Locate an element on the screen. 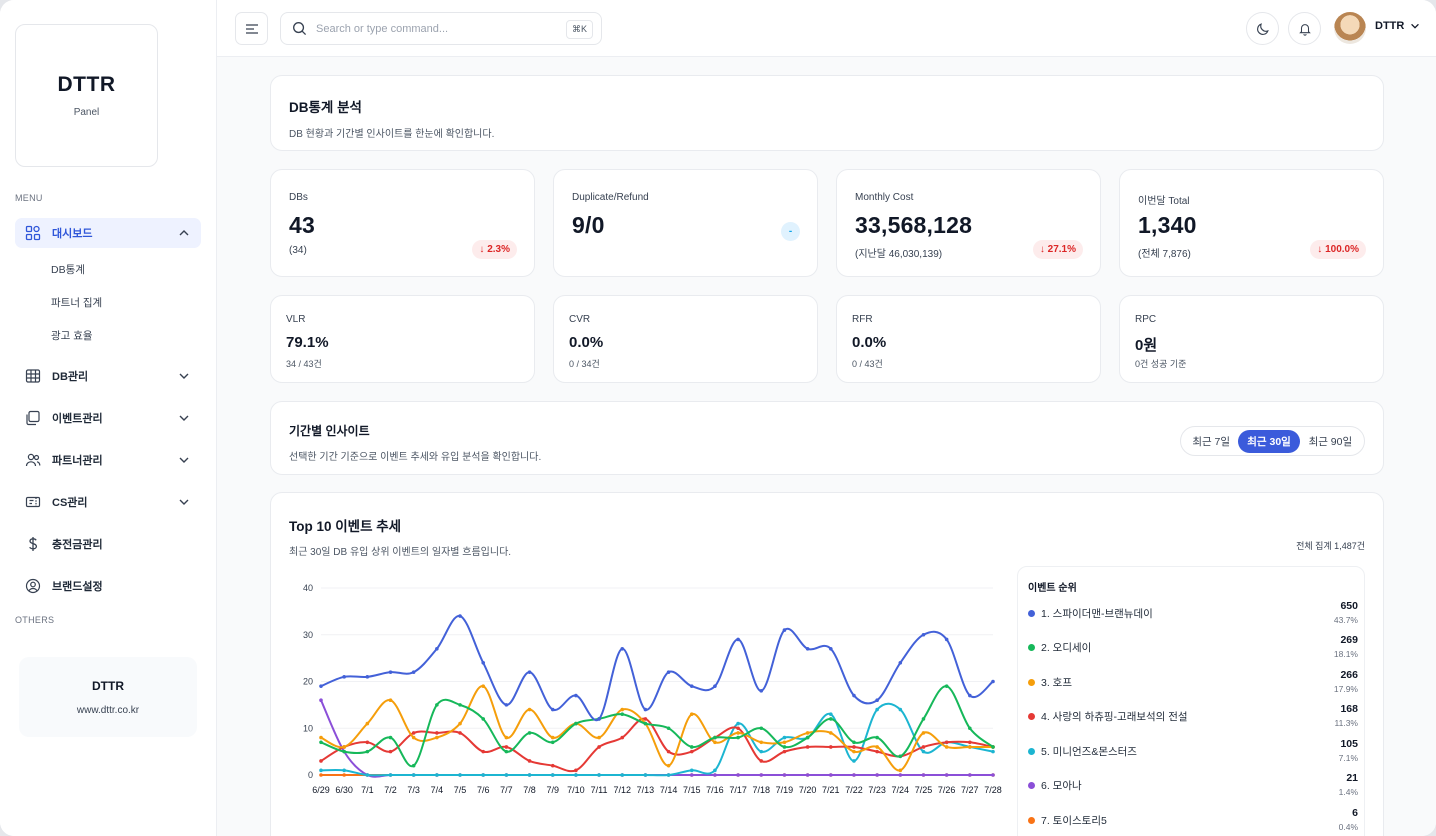 The width and height of the screenshot is (1436, 836). notification-button is located at coordinates (1304, 28).